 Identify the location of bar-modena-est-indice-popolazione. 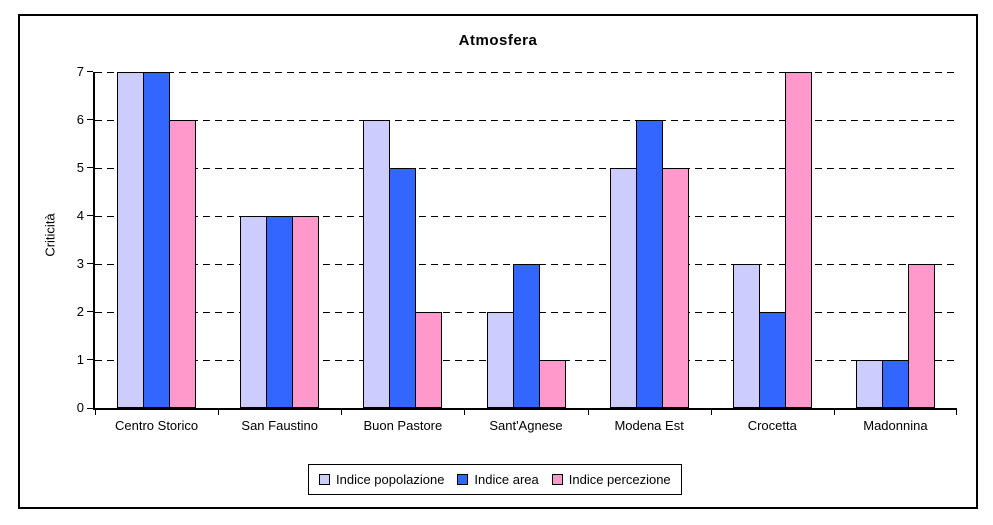
(623, 288).